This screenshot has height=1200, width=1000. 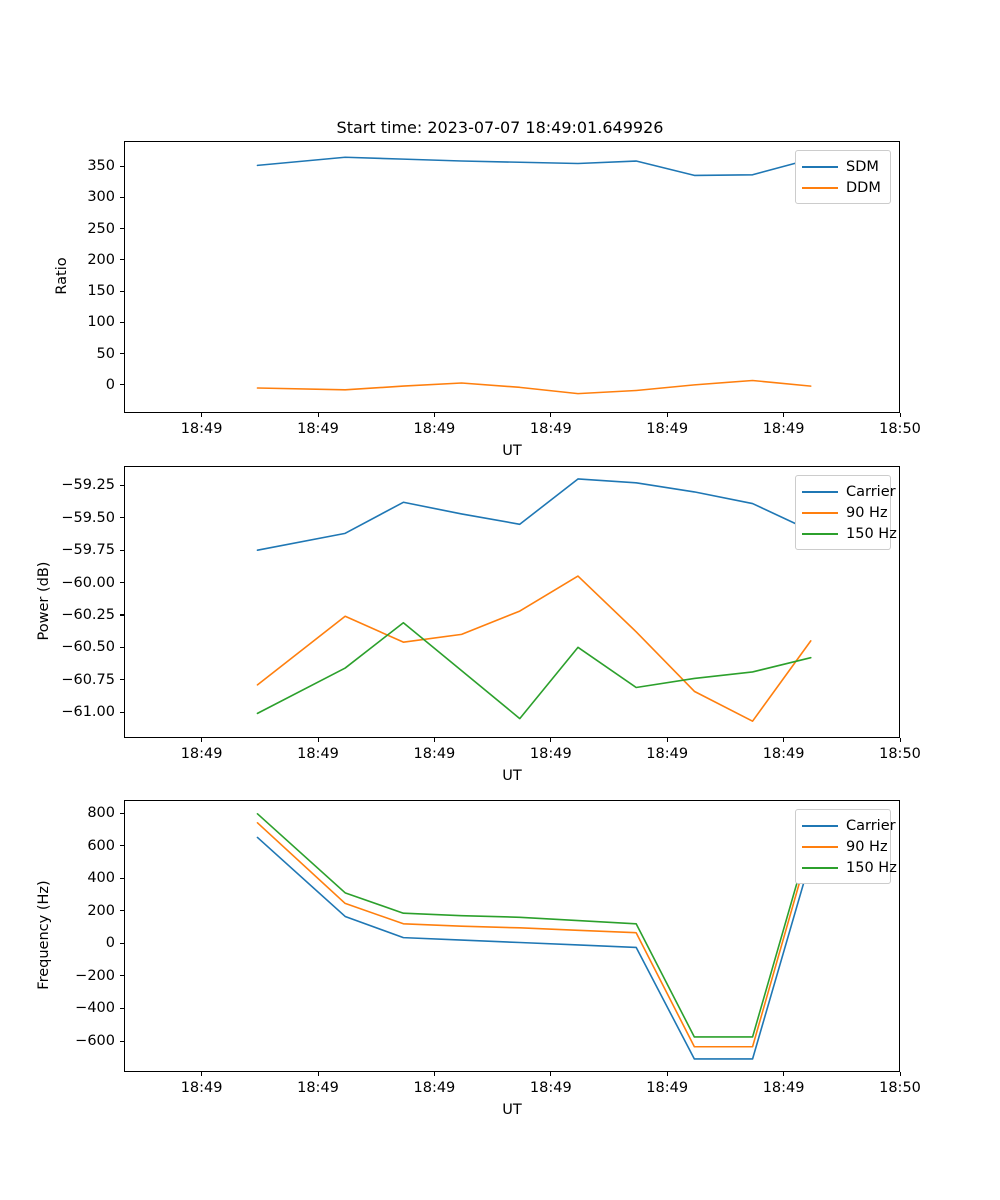 What do you see at coordinates (88, 679) in the screenshot?
I see `y-tick-label: −60.75` at bounding box center [88, 679].